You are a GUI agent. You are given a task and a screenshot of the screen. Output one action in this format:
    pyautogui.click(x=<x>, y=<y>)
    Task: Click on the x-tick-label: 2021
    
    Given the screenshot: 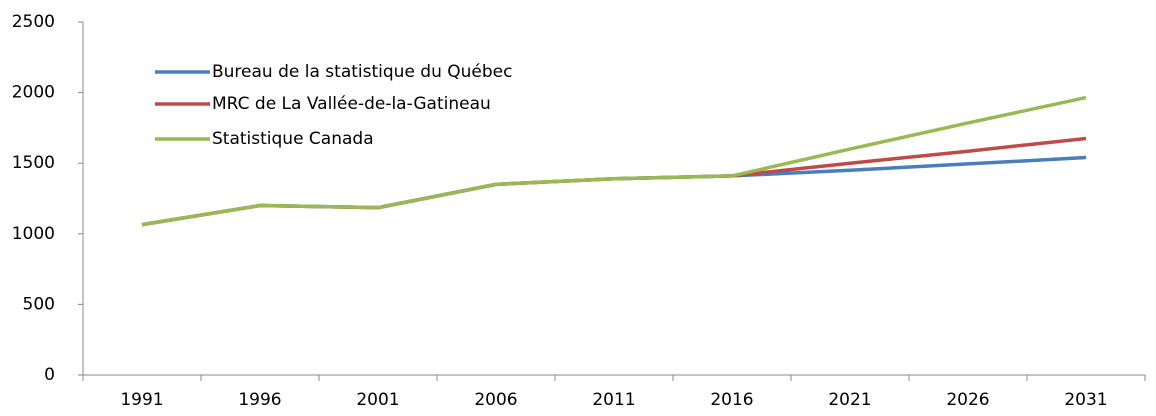 What is the action you would take?
    pyautogui.click(x=849, y=400)
    